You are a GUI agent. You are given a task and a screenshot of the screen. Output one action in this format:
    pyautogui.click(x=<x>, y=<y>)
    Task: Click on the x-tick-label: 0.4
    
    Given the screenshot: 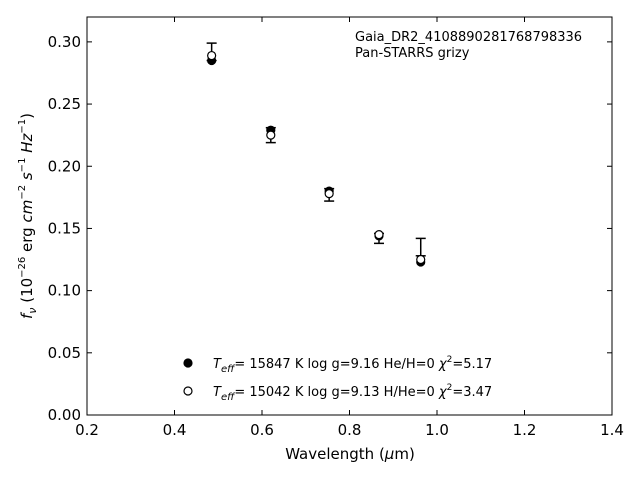 What is the action you would take?
    pyautogui.click(x=175, y=430)
    